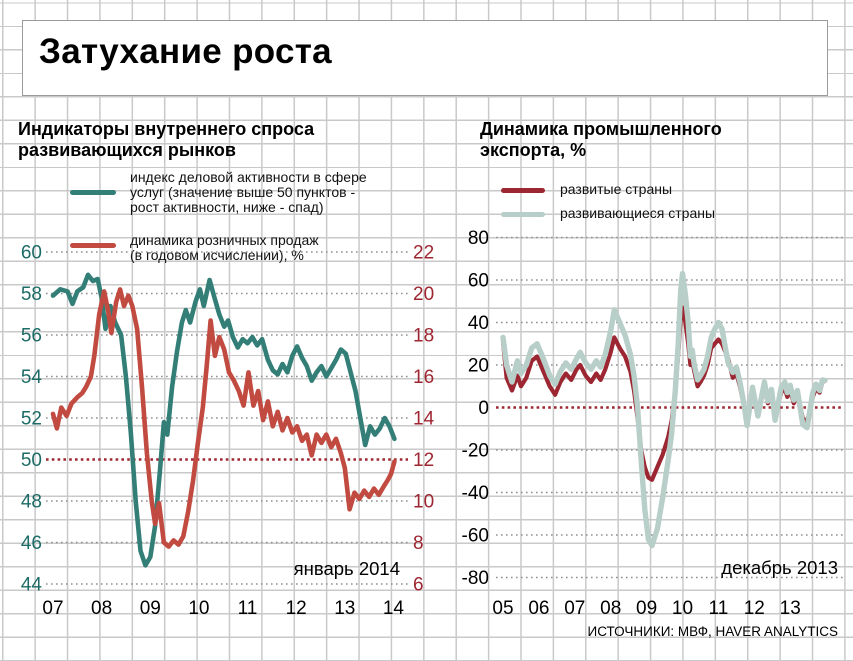  What do you see at coordinates (475, 578) in the screenshot?
I see `right-chart-y-tick-label: -80` at bounding box center [475, 578].